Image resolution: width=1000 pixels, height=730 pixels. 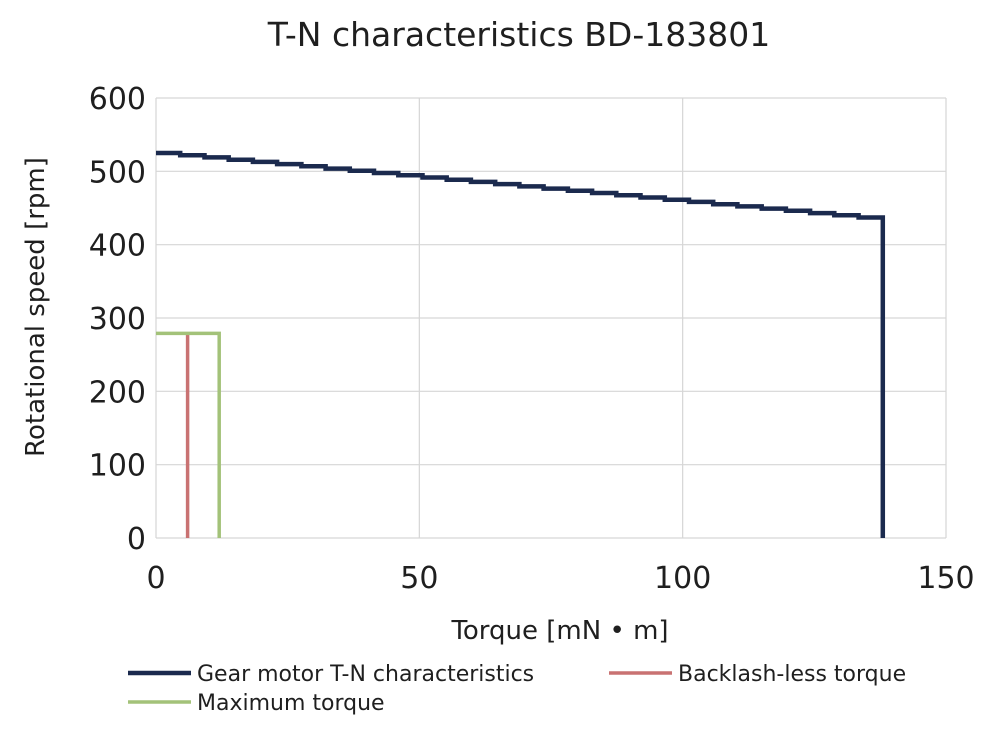 What do you see at coordinates (365, 674) in the screenshot?
I see `legend-label-1: Gear motor T-N characteristics` at bounding box center [365, 674].